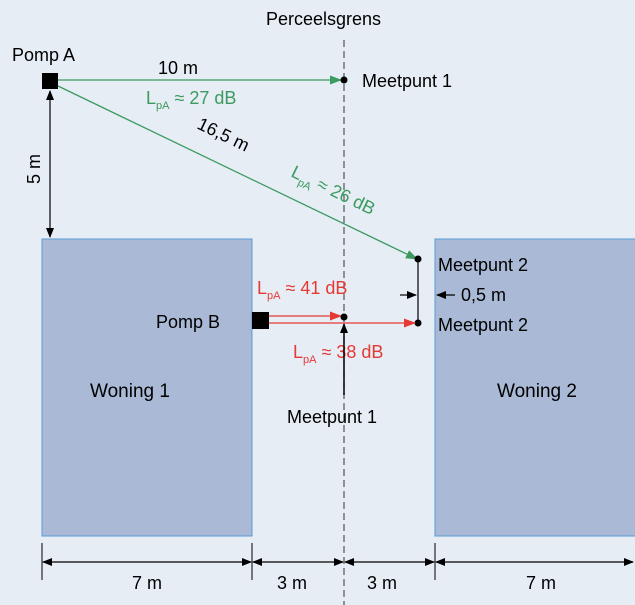 This screenshot has height=605, width=635. Describe the element at coordinates (34, 169) in the screenshot. I see `dist-a-vertical-label: 5 m` at that location.